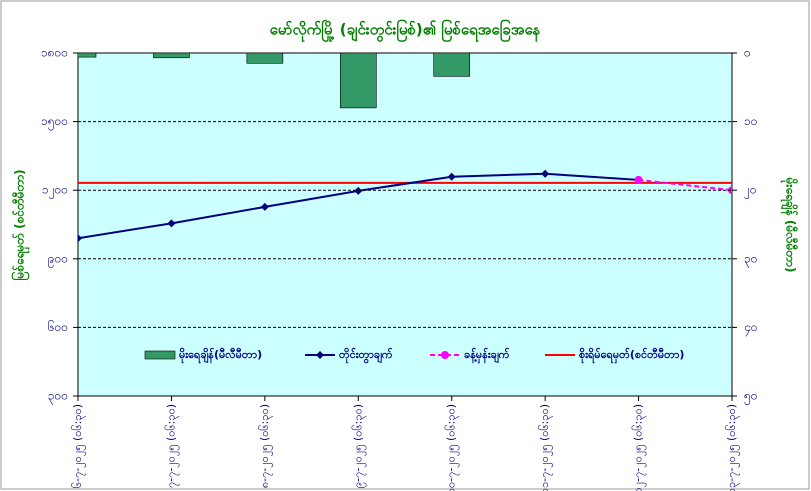 Image resolution: width=811 pixels, height=491 pixels. I want to click on y-tick-label: ၉၀၀, so click(58, 259).